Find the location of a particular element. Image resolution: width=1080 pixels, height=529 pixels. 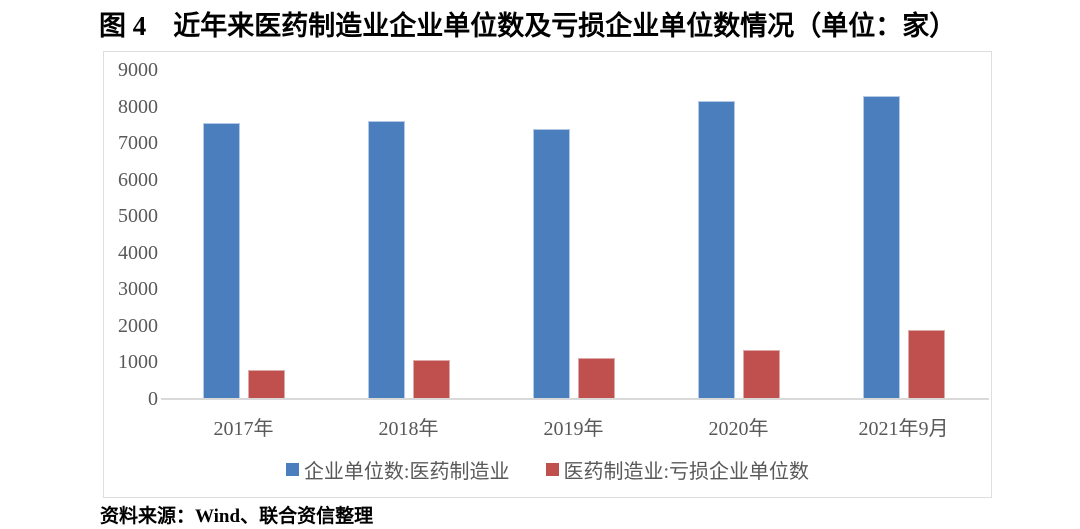

y-axis-tick-label: 3000 is located at coordinates (138, 289).